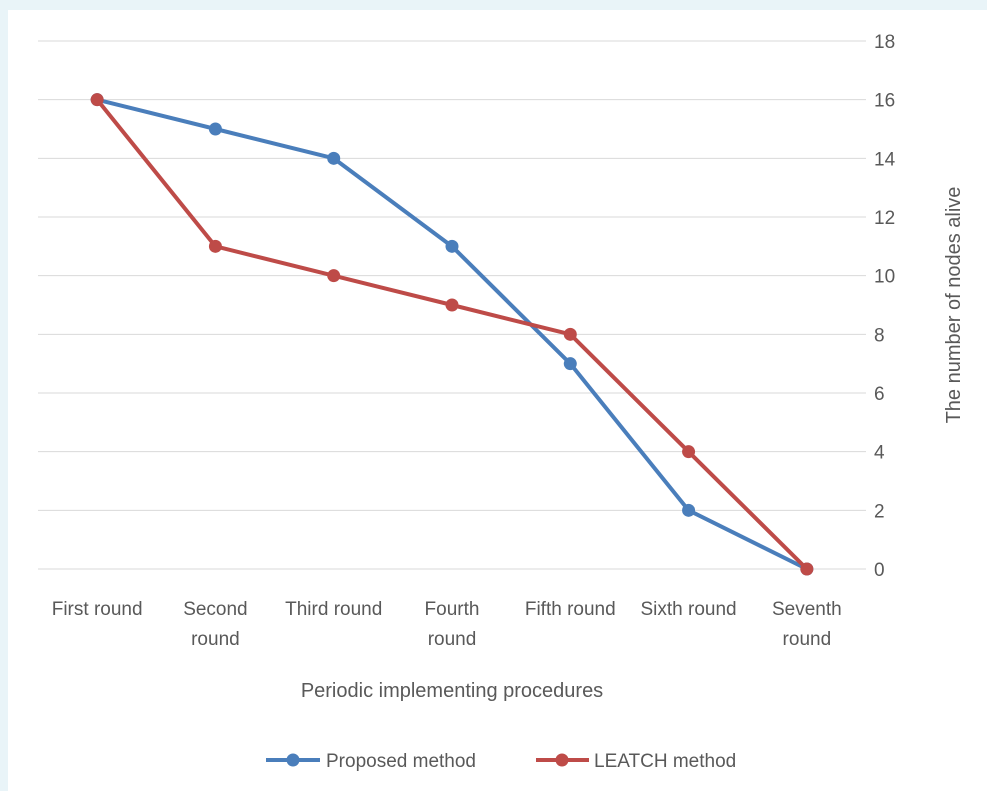  Describe the element at coordinates (4, 395) in the screenshot. I see `background-band-left` at that location.